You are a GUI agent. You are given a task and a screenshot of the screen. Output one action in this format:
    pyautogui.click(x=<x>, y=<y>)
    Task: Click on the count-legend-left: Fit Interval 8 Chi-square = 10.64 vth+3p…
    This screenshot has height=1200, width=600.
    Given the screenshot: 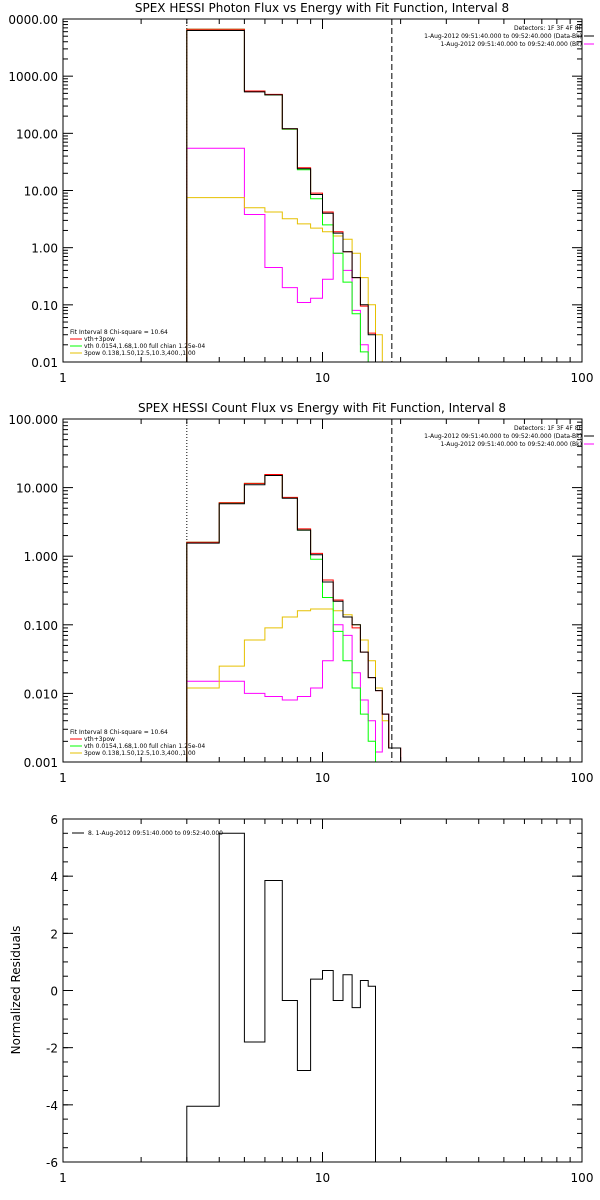 What is the action you would take?
    pyautogui.click(x=137, y=743)
    